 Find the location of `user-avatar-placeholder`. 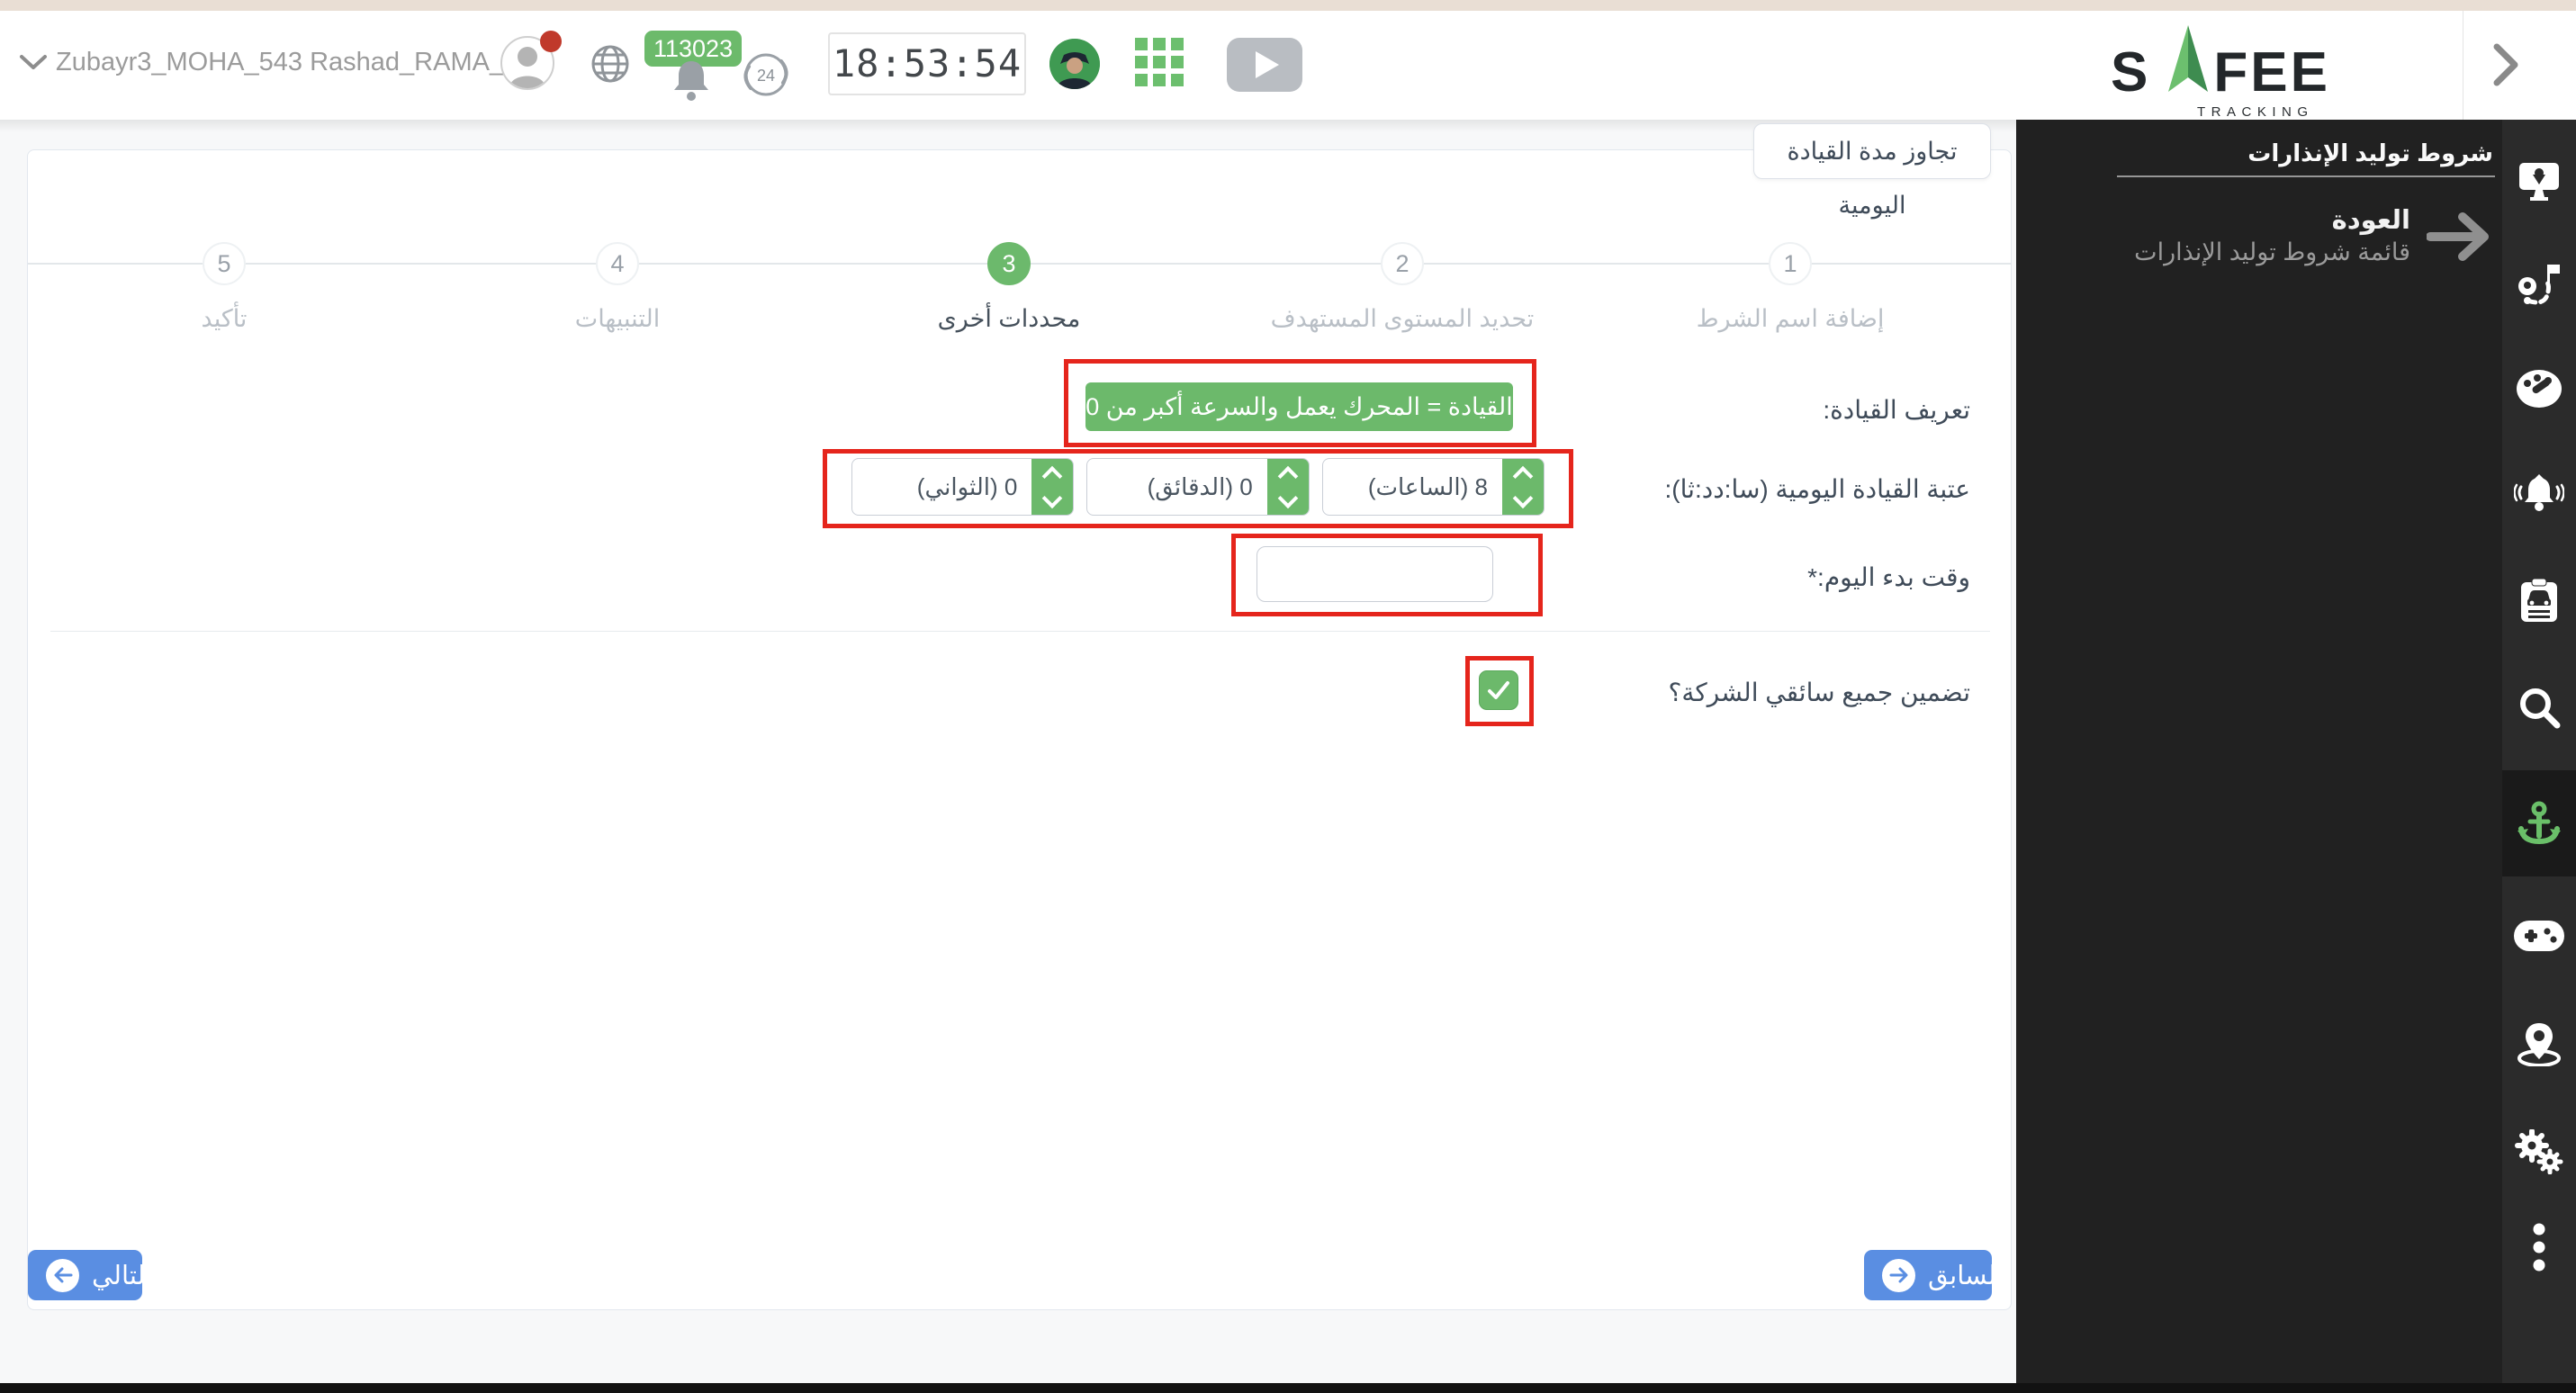

user-avatar-placeholder is located at coordinates (527, 63).